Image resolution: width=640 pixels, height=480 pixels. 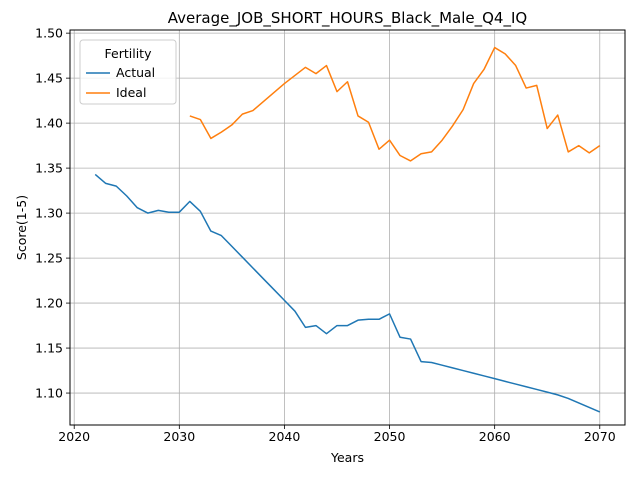 What do you see at coordinates (49, 213) in the screenshot?
I see `y-tick-label: 1.30` at bounding box center [49, 213].